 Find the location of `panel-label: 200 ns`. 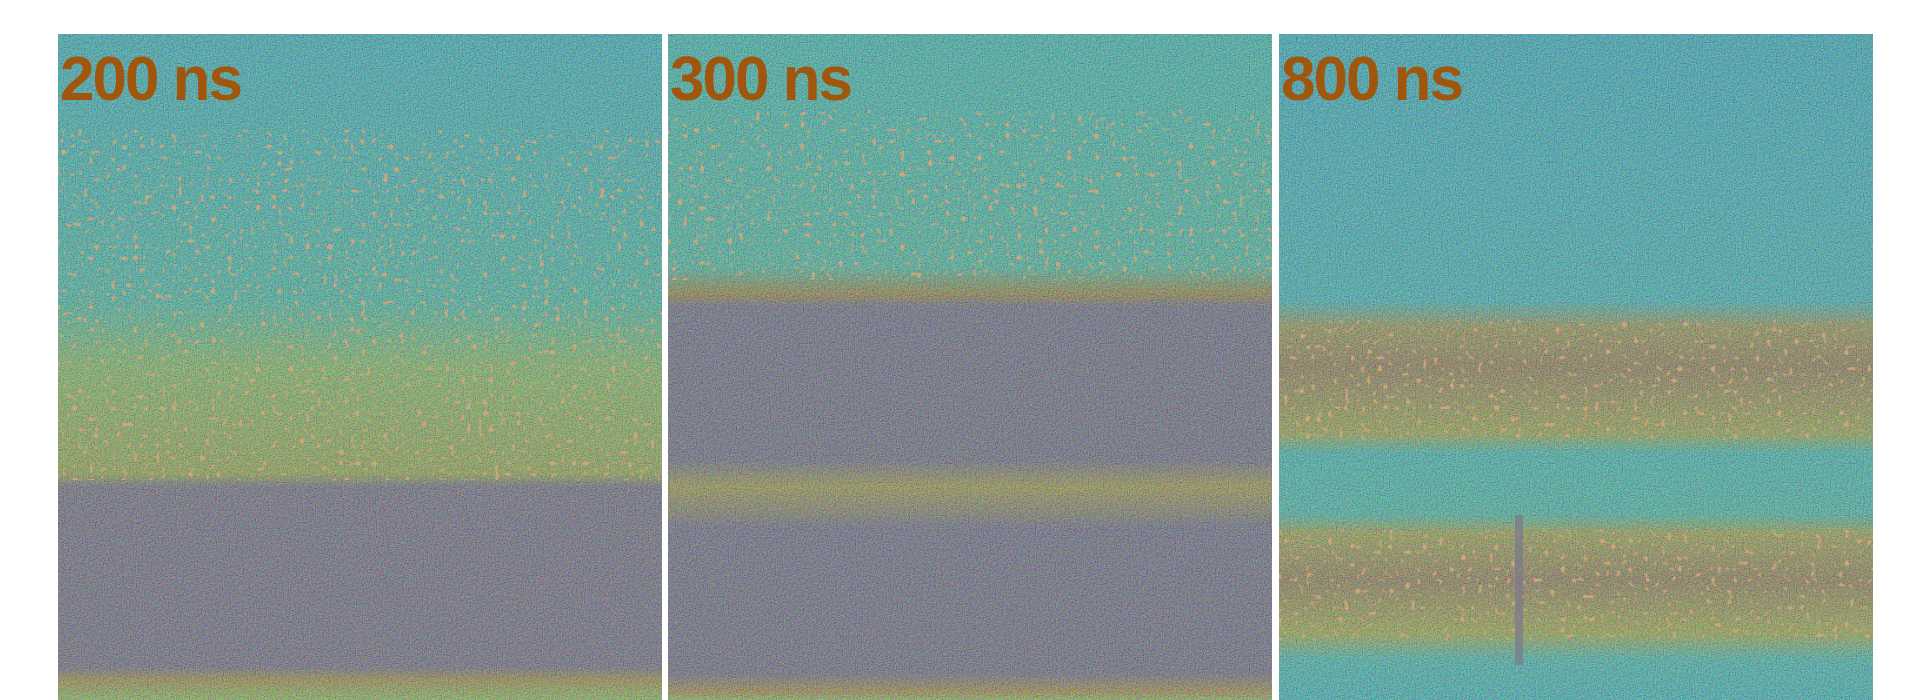

panel-label: 200 ns is located at coordinates (150, 79).